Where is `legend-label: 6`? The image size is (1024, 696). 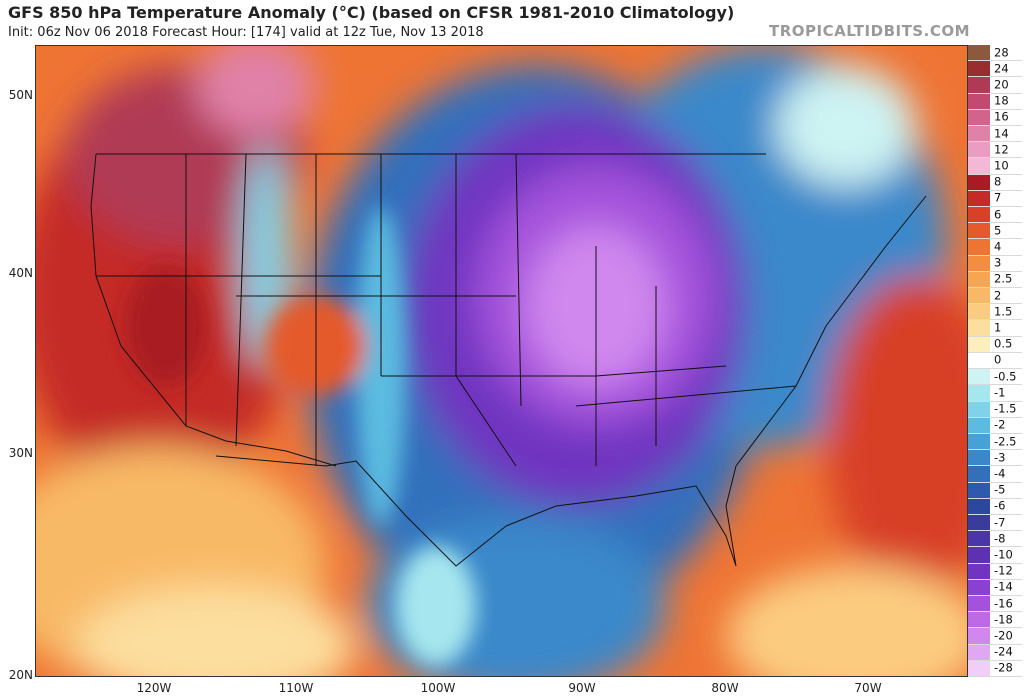
legend-label: 6 is located at coordinates (998, 213).